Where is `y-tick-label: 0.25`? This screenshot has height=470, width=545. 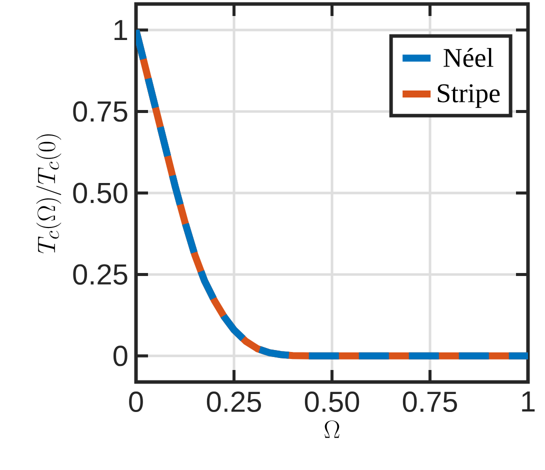
y-tick-label: 0.25 is located at coordinates (100, 274).